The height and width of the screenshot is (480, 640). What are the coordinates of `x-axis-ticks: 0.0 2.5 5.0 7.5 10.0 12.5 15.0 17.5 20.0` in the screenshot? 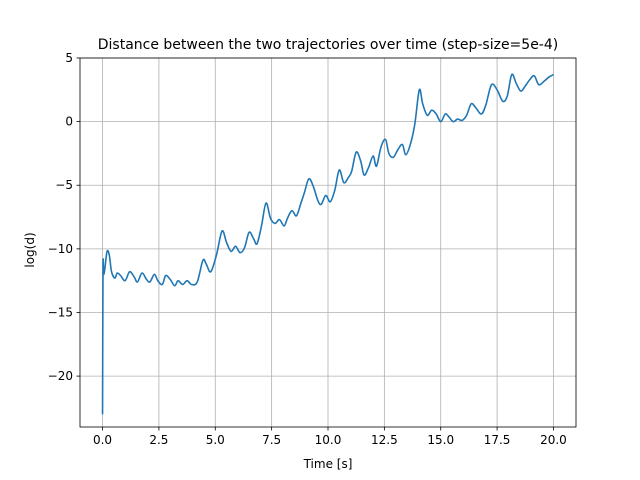 It's located at (330, 437).